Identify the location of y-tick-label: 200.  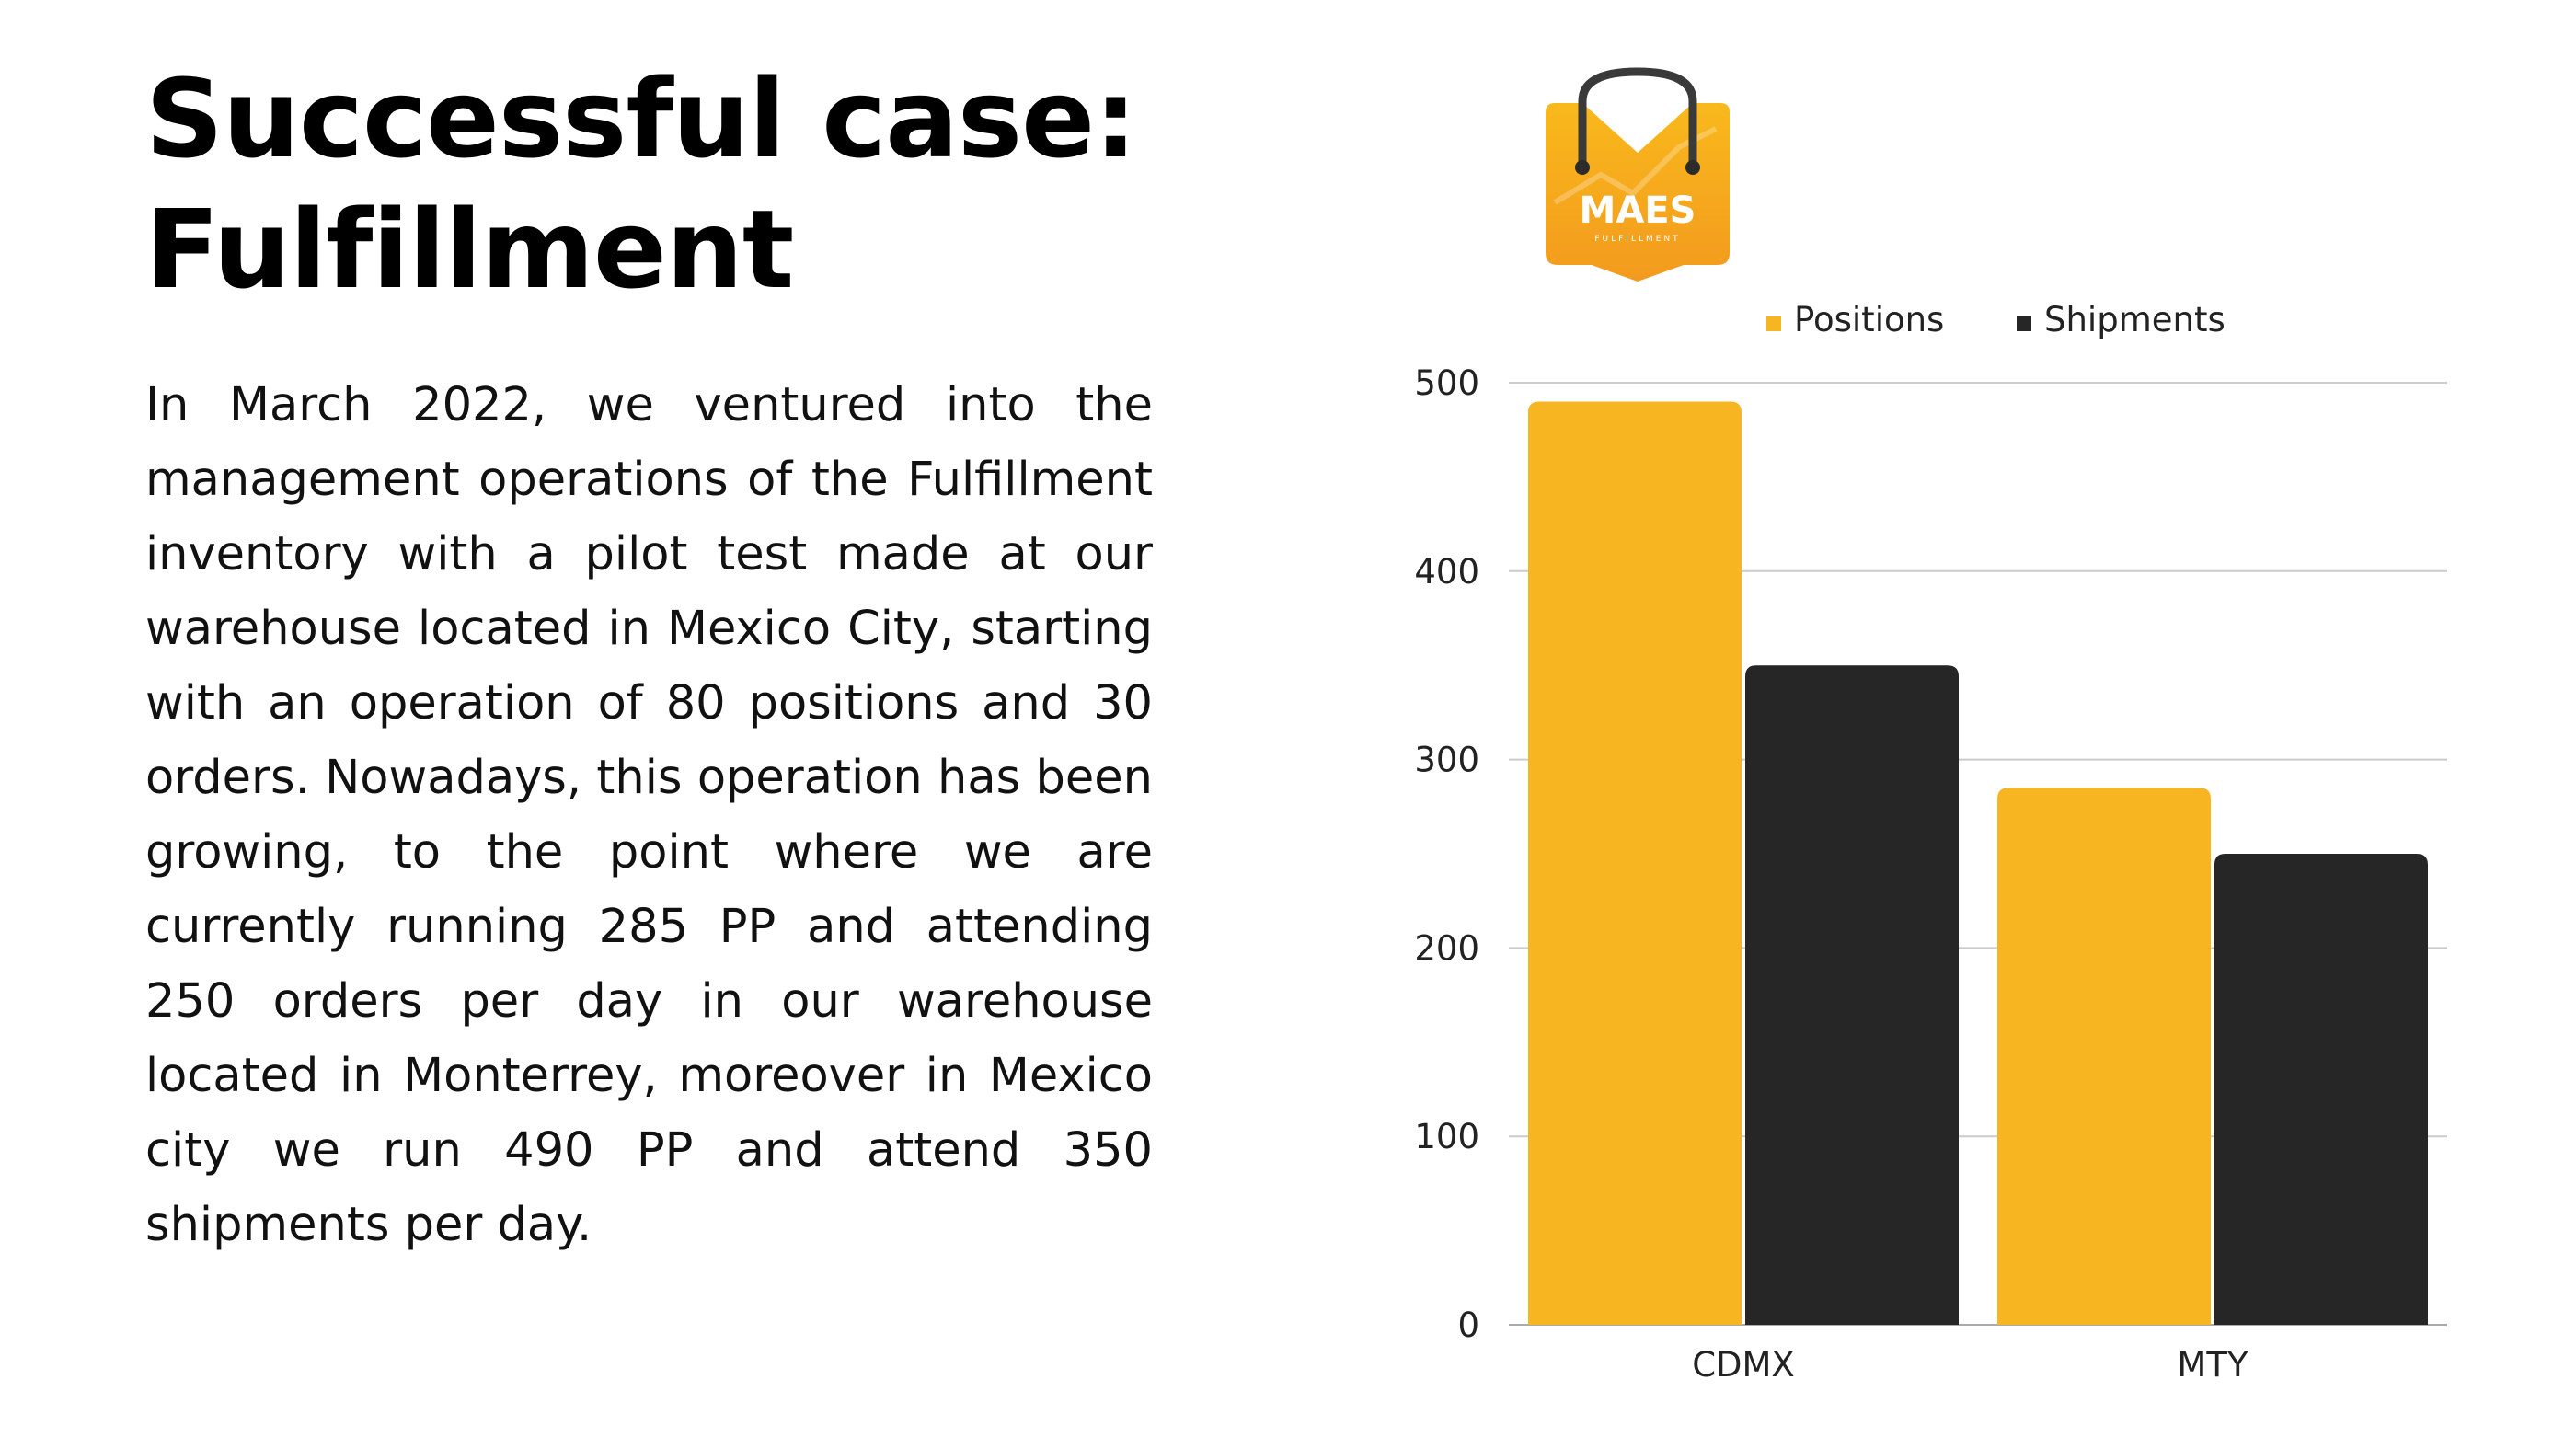
(1446, 948).